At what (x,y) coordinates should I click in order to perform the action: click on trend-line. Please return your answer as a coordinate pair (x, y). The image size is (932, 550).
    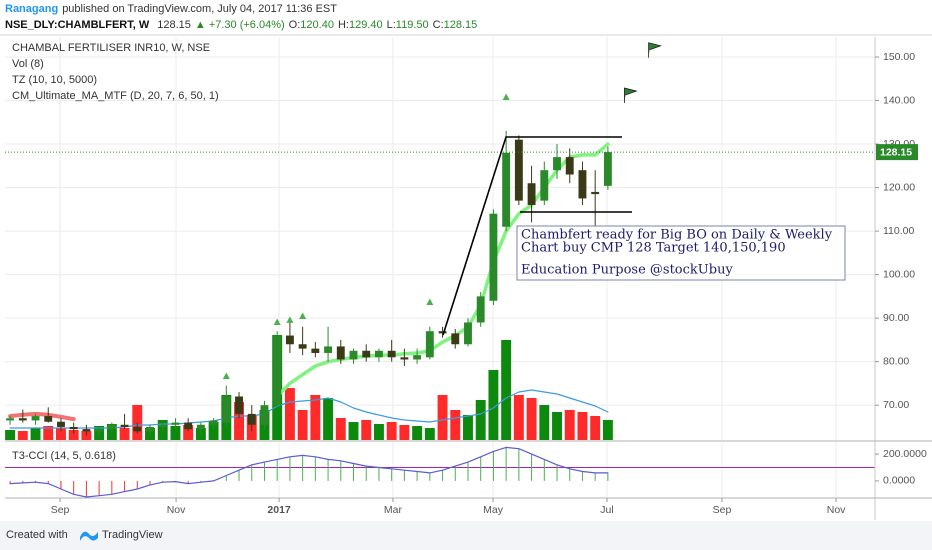
    Looking at the image, I should click on (532, 236).